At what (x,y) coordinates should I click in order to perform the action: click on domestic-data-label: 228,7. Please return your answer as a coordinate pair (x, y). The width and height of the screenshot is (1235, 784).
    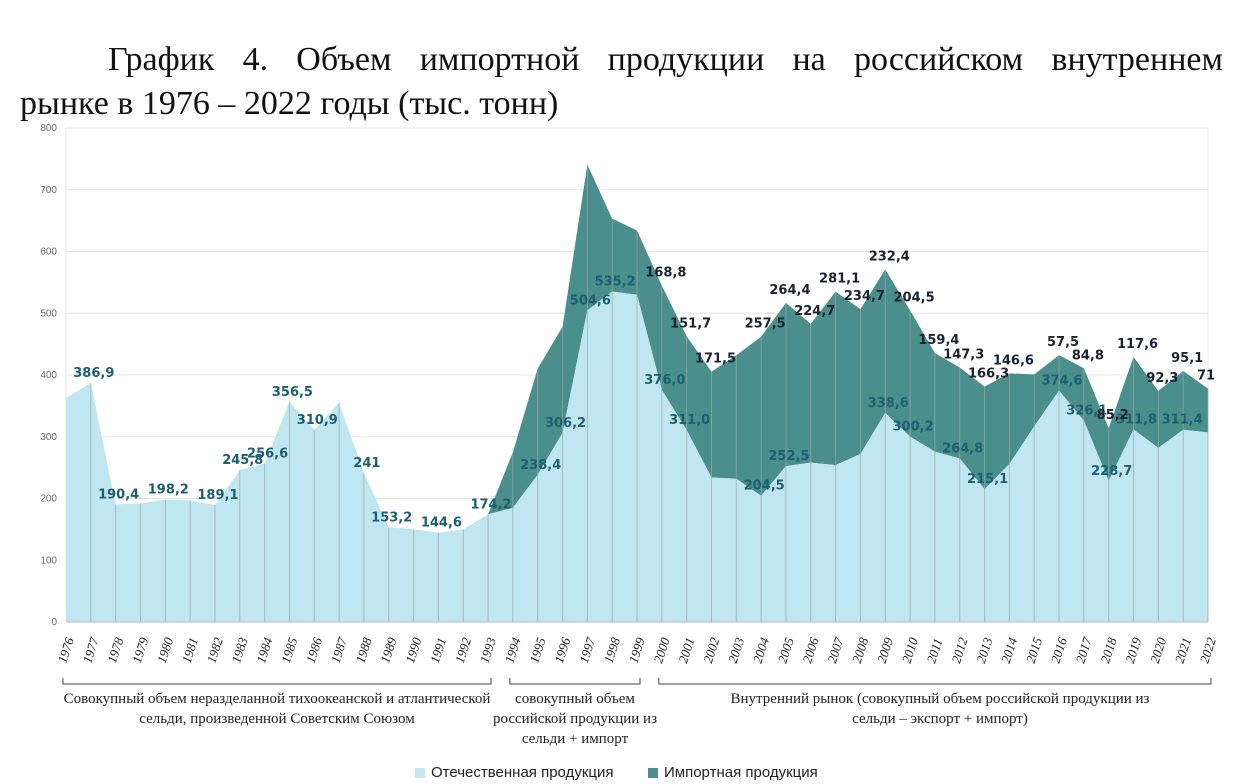
    Looking at the image, I should click on (1111, 471).